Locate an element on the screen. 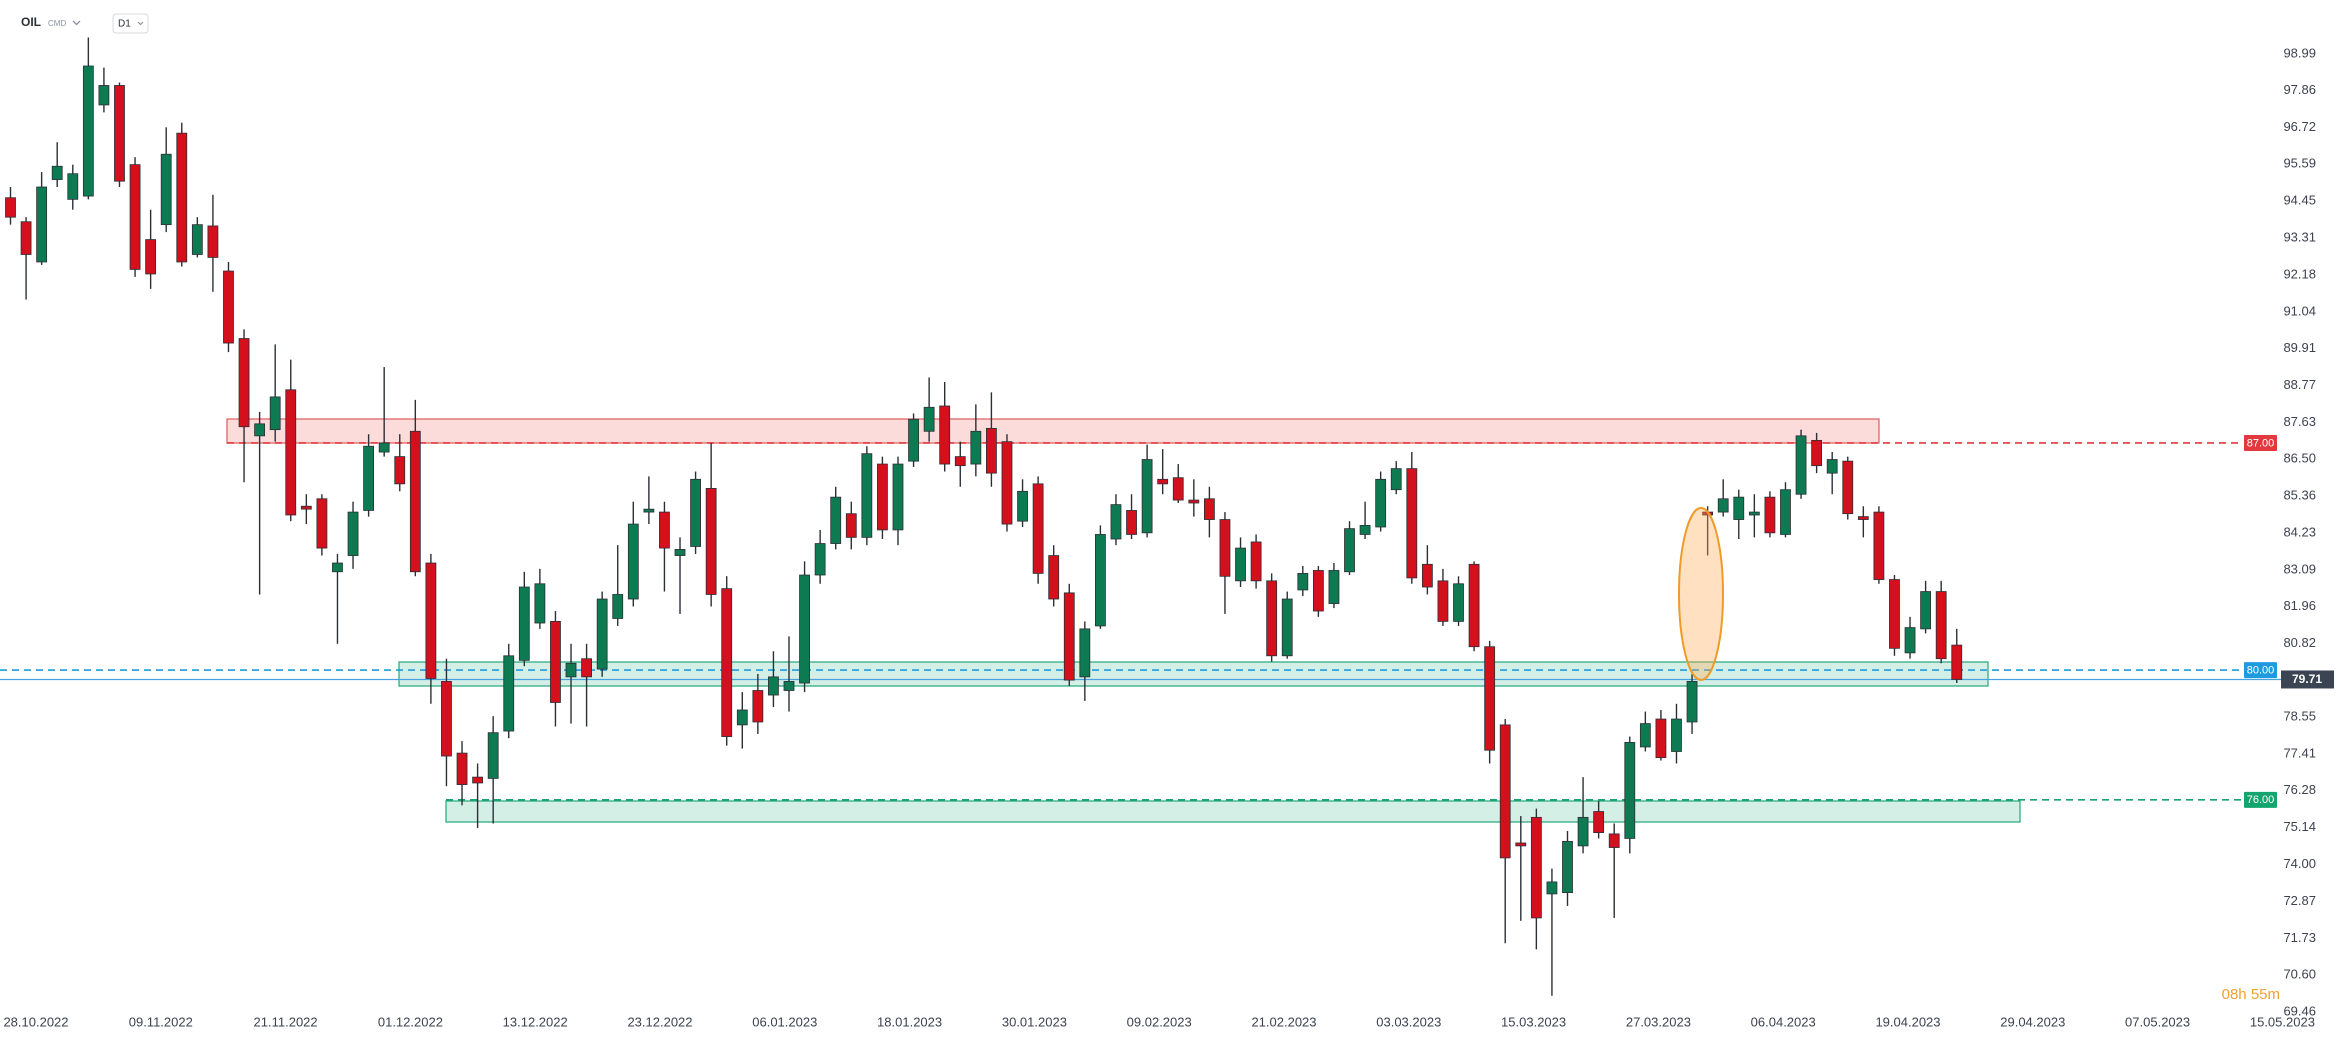 The width and height of the screenshot is (2346, 1044). y-tick-label: 71.73 is located at coordinates (2299, 937).